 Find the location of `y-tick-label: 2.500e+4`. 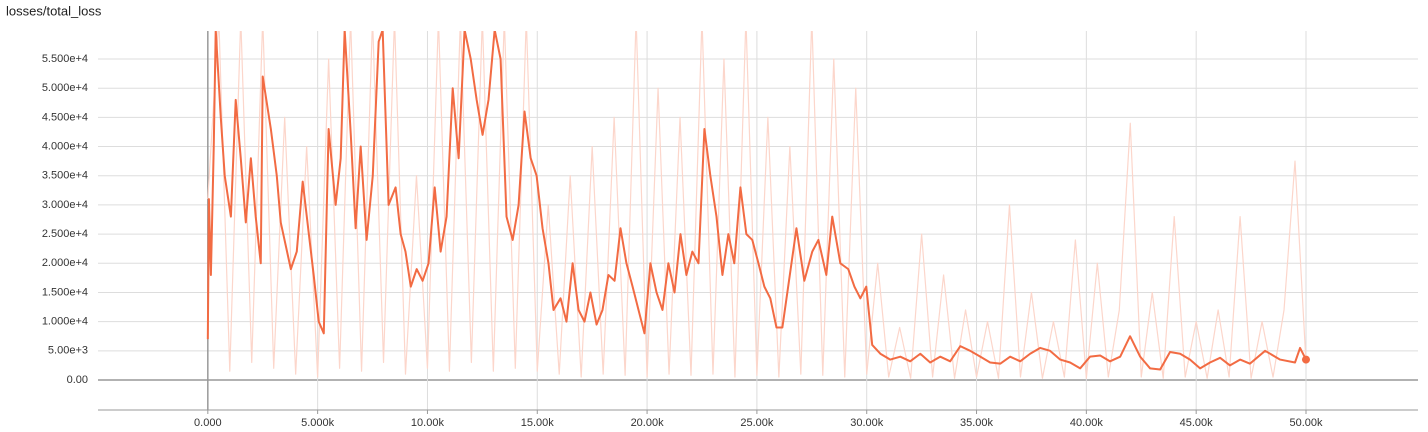

y-tick-label: 2.500e+4 is located at coordinates (65, 234).